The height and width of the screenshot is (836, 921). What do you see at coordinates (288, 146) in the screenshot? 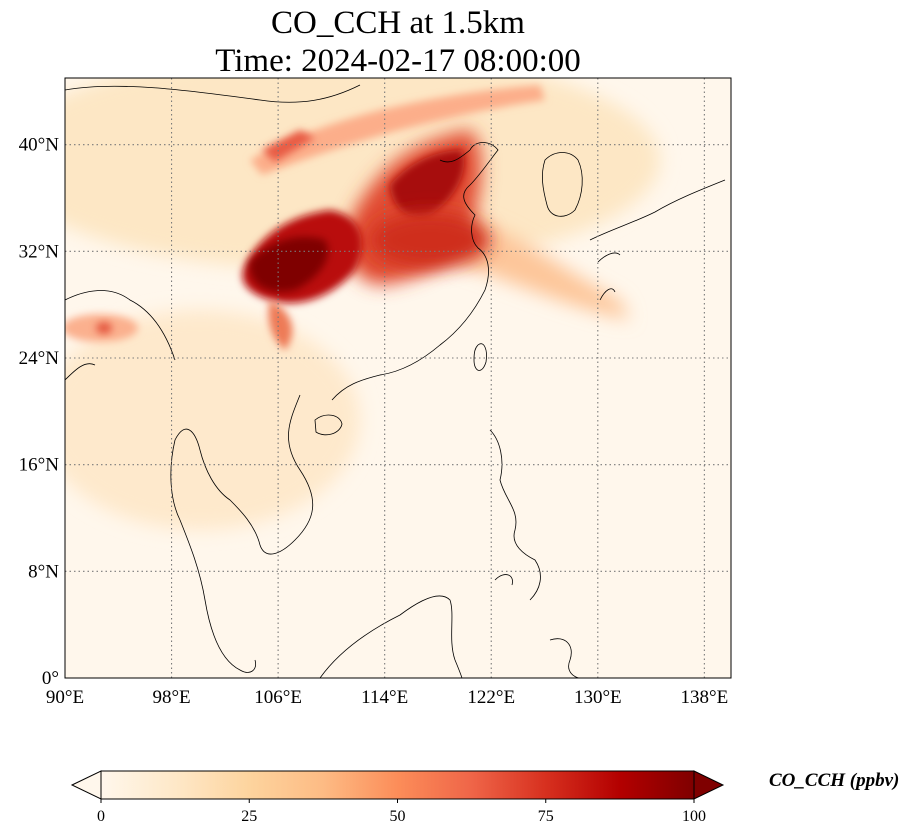
I see `plume-north-spot` at bounding box center [288, 146].